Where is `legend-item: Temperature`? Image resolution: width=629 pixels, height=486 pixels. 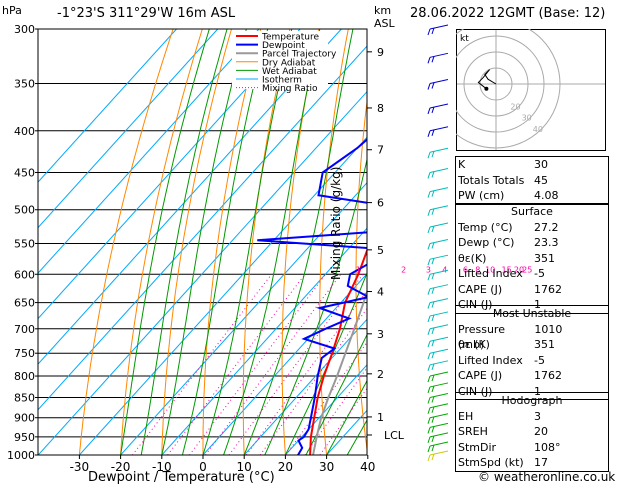
legend-item: Temperature is located at coordinates (290, 38).